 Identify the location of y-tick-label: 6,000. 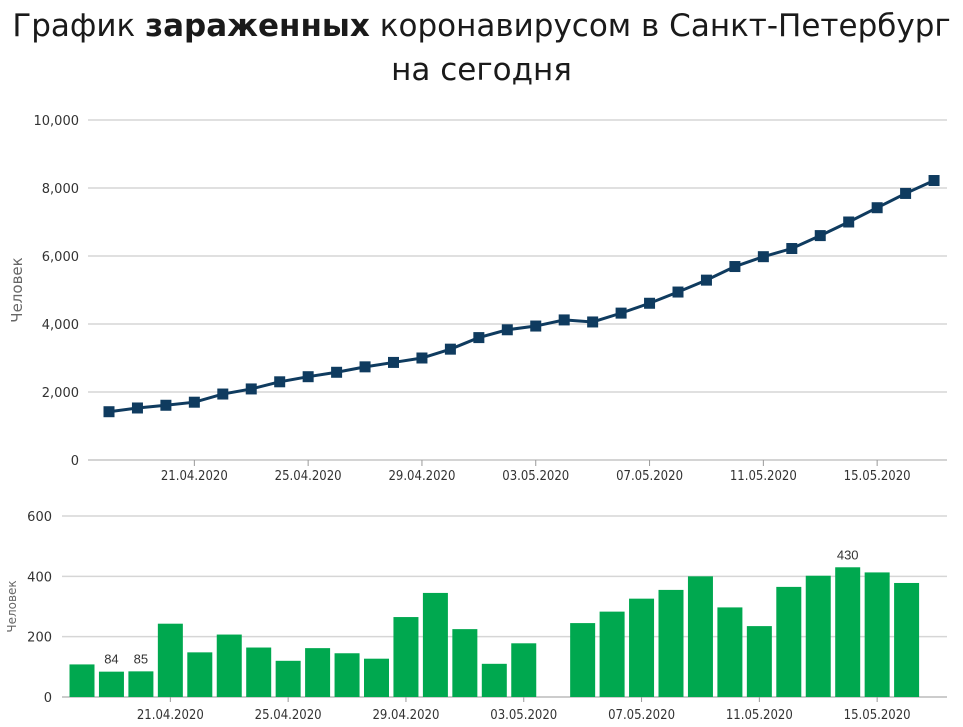
(60, 257).